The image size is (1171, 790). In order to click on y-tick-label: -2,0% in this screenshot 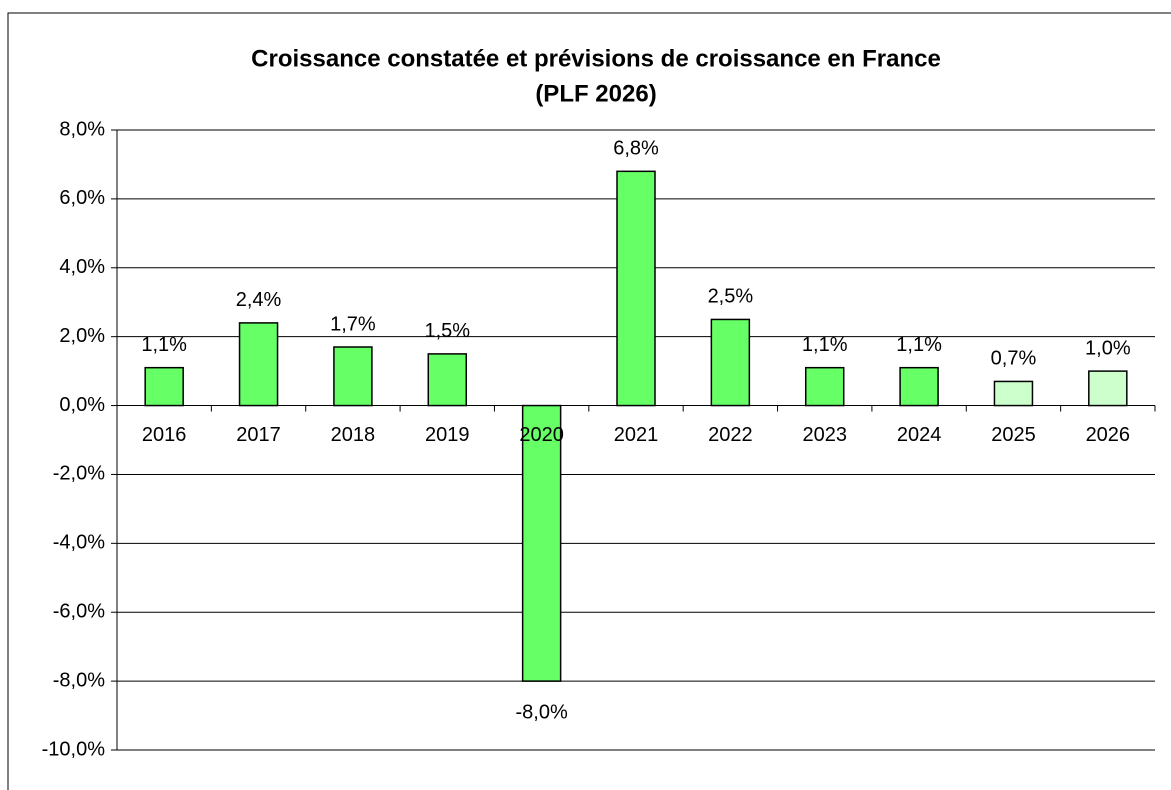, I will do `click(79, 474)`.